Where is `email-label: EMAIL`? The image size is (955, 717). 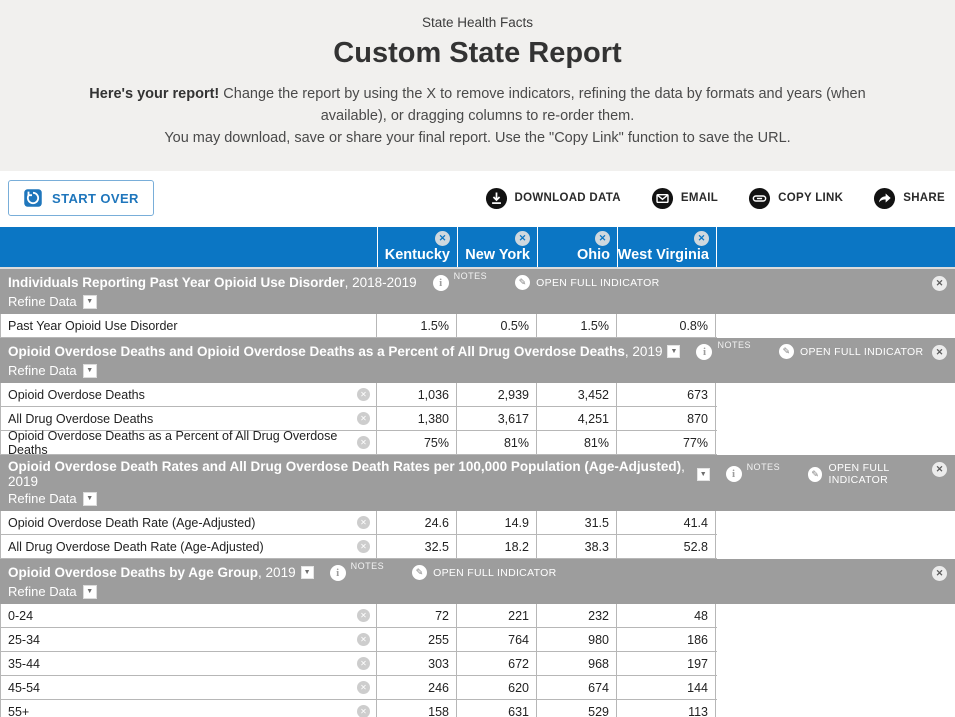 email-label: EMAIL is located at coordinates (699, 198).